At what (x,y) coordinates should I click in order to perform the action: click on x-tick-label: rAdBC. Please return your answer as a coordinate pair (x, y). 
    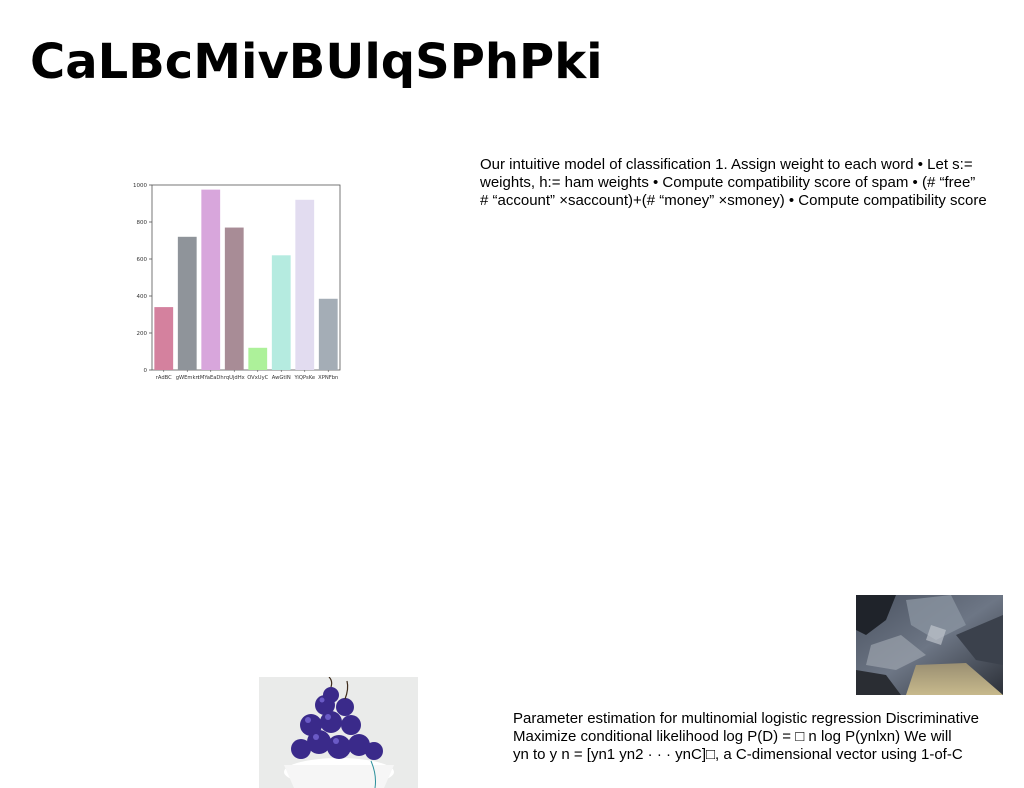
    Looking at the image, I should click on (164, 378).